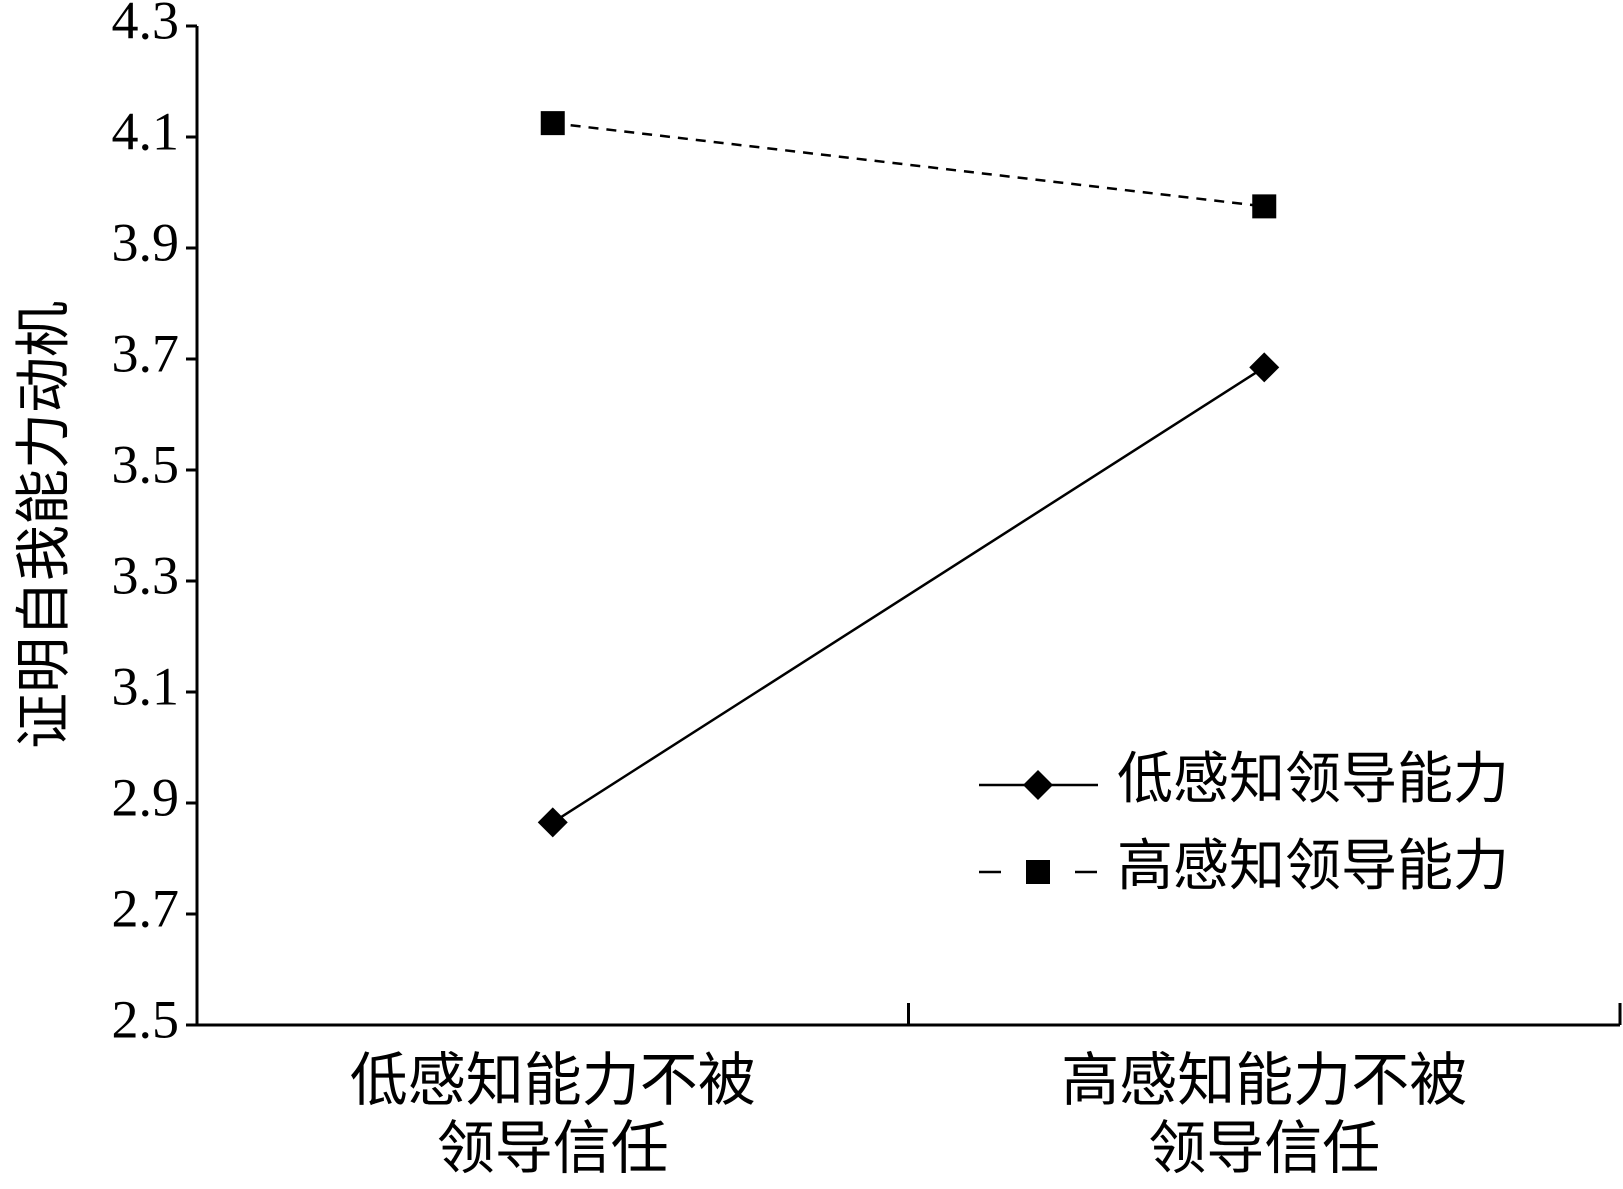 The height and width of the screenshot is (1189, 1623). Describe the element at coordinates (908, 164) in the screenshot. I see `series-line` at that location.